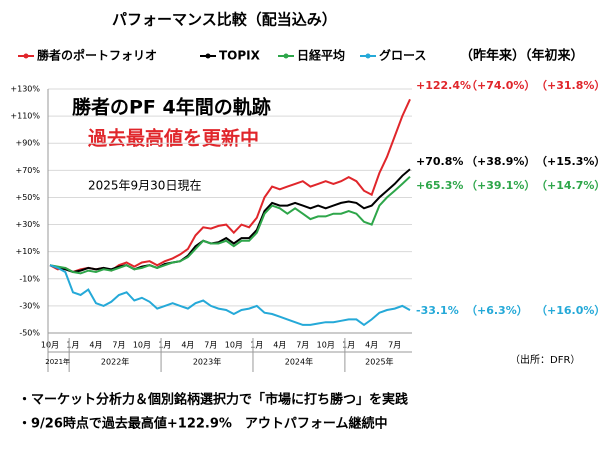 Image resolution: width=610 pixels, height=453 pixels. I want to click on legend-label: グロース, so click(402, 55).